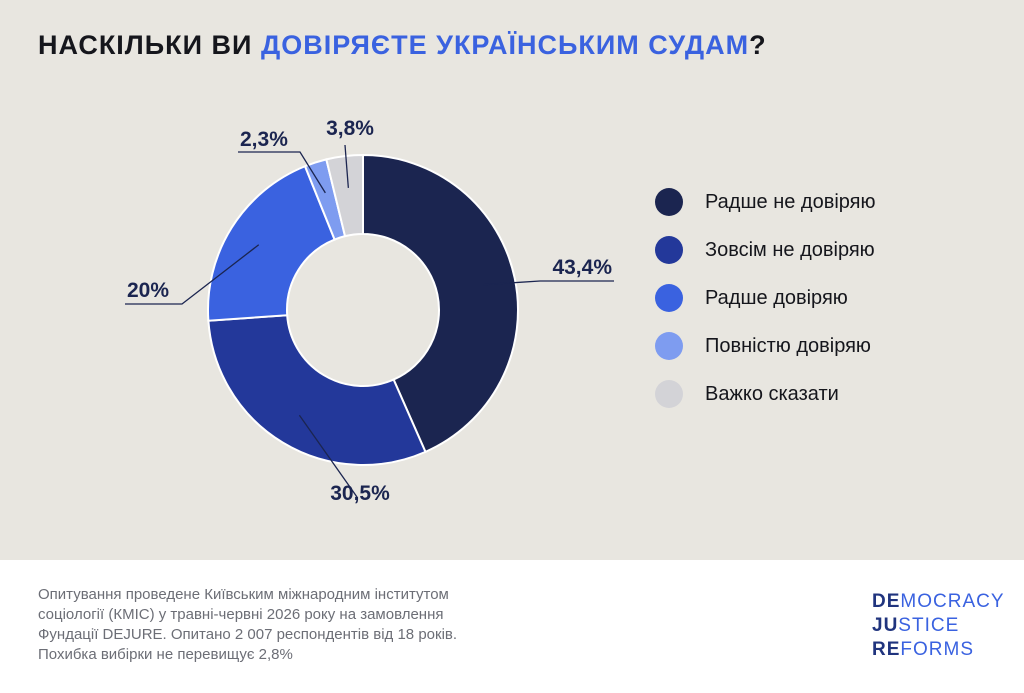 Image resolution: width=1024 pixels, height=693 pixels. Describe the element at coordinates (505, 45) in the screenshot. I see `title-highlight: ДОВІРЯЄТЕ УКРАЇНСЬКИМ СУДАМ` at that location.